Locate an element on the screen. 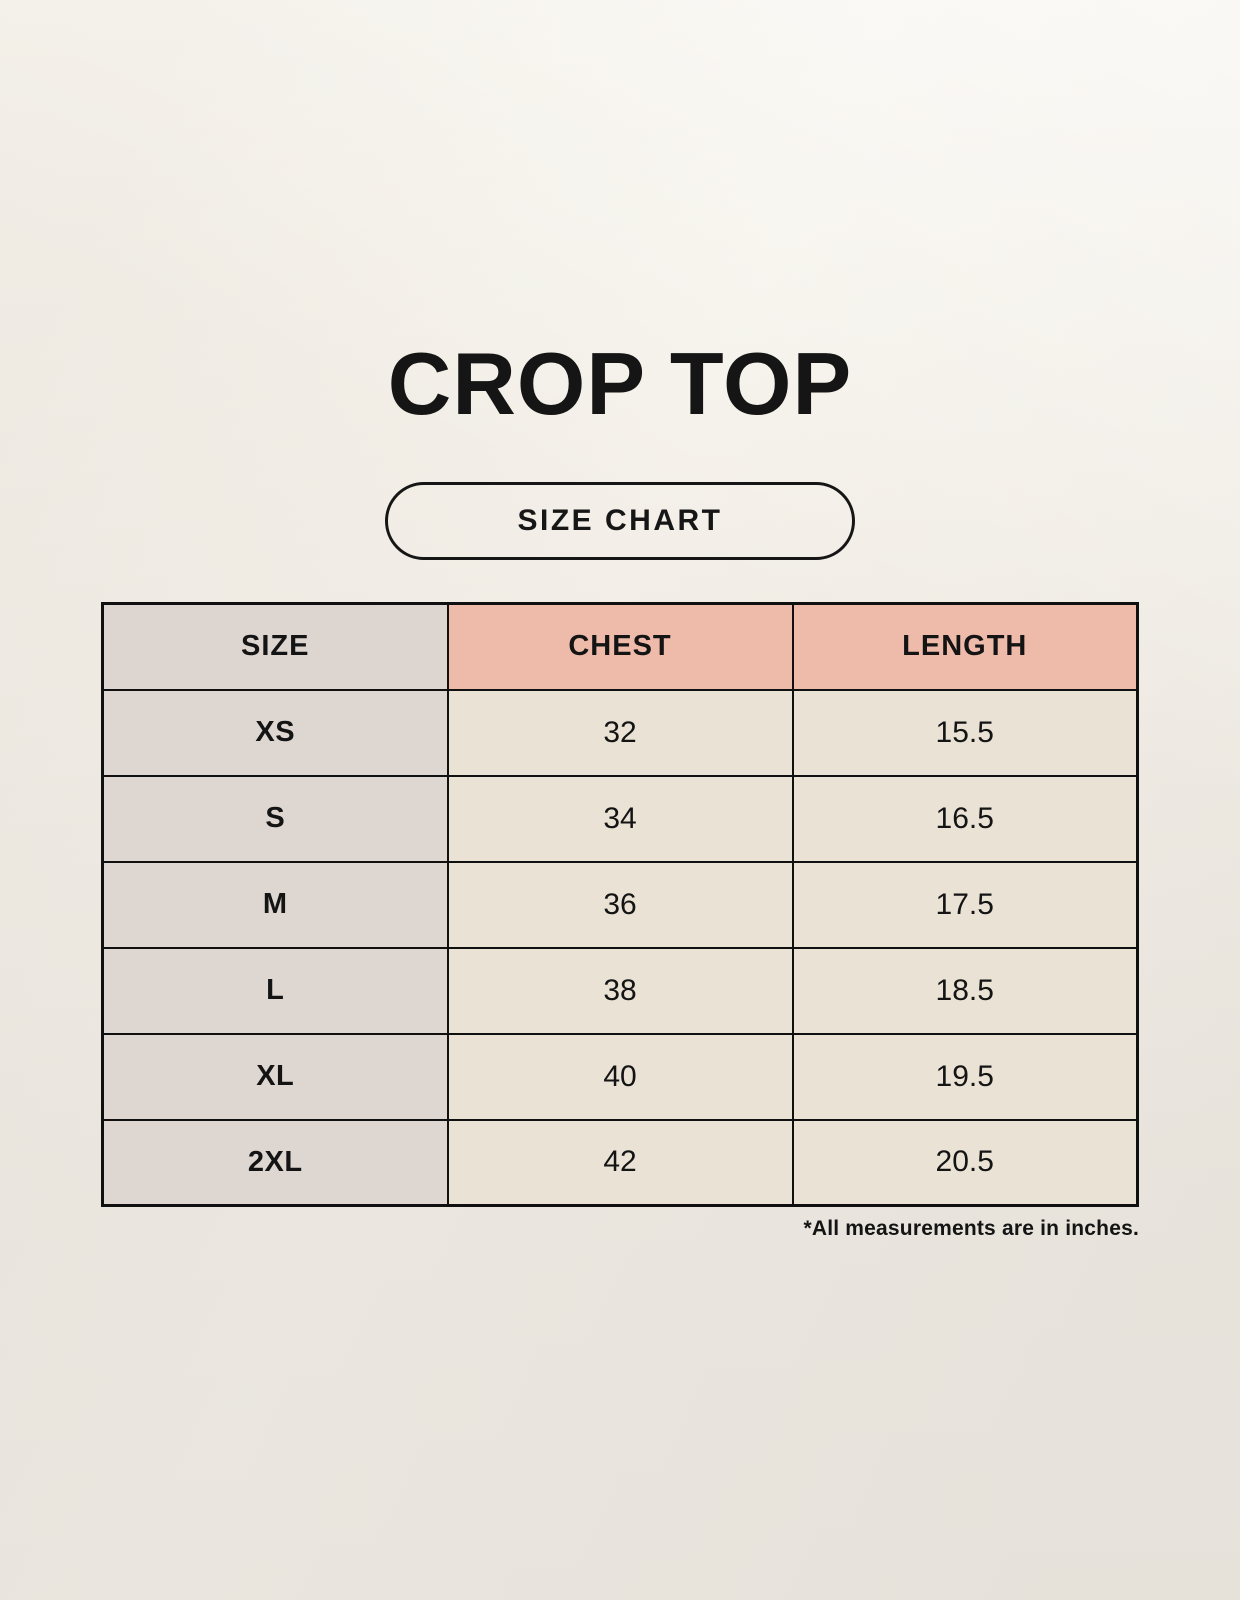  size-chart-badge-label: SIZE CHART is located at coordinates (620, 520).